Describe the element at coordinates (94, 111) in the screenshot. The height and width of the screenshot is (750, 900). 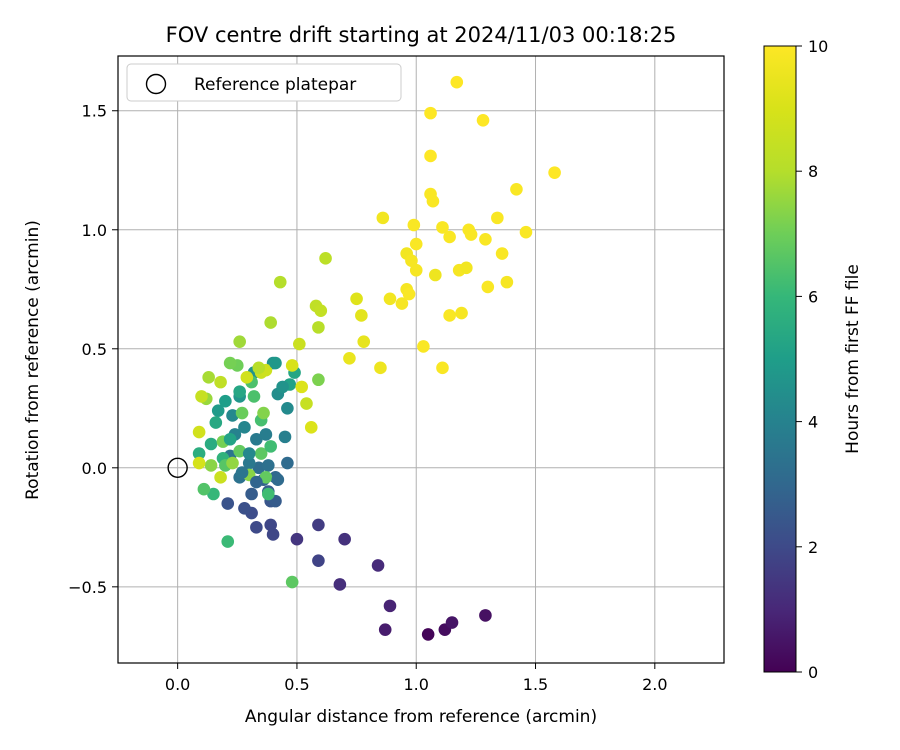
I see `y-tick-label-4: 1.5` at that location.